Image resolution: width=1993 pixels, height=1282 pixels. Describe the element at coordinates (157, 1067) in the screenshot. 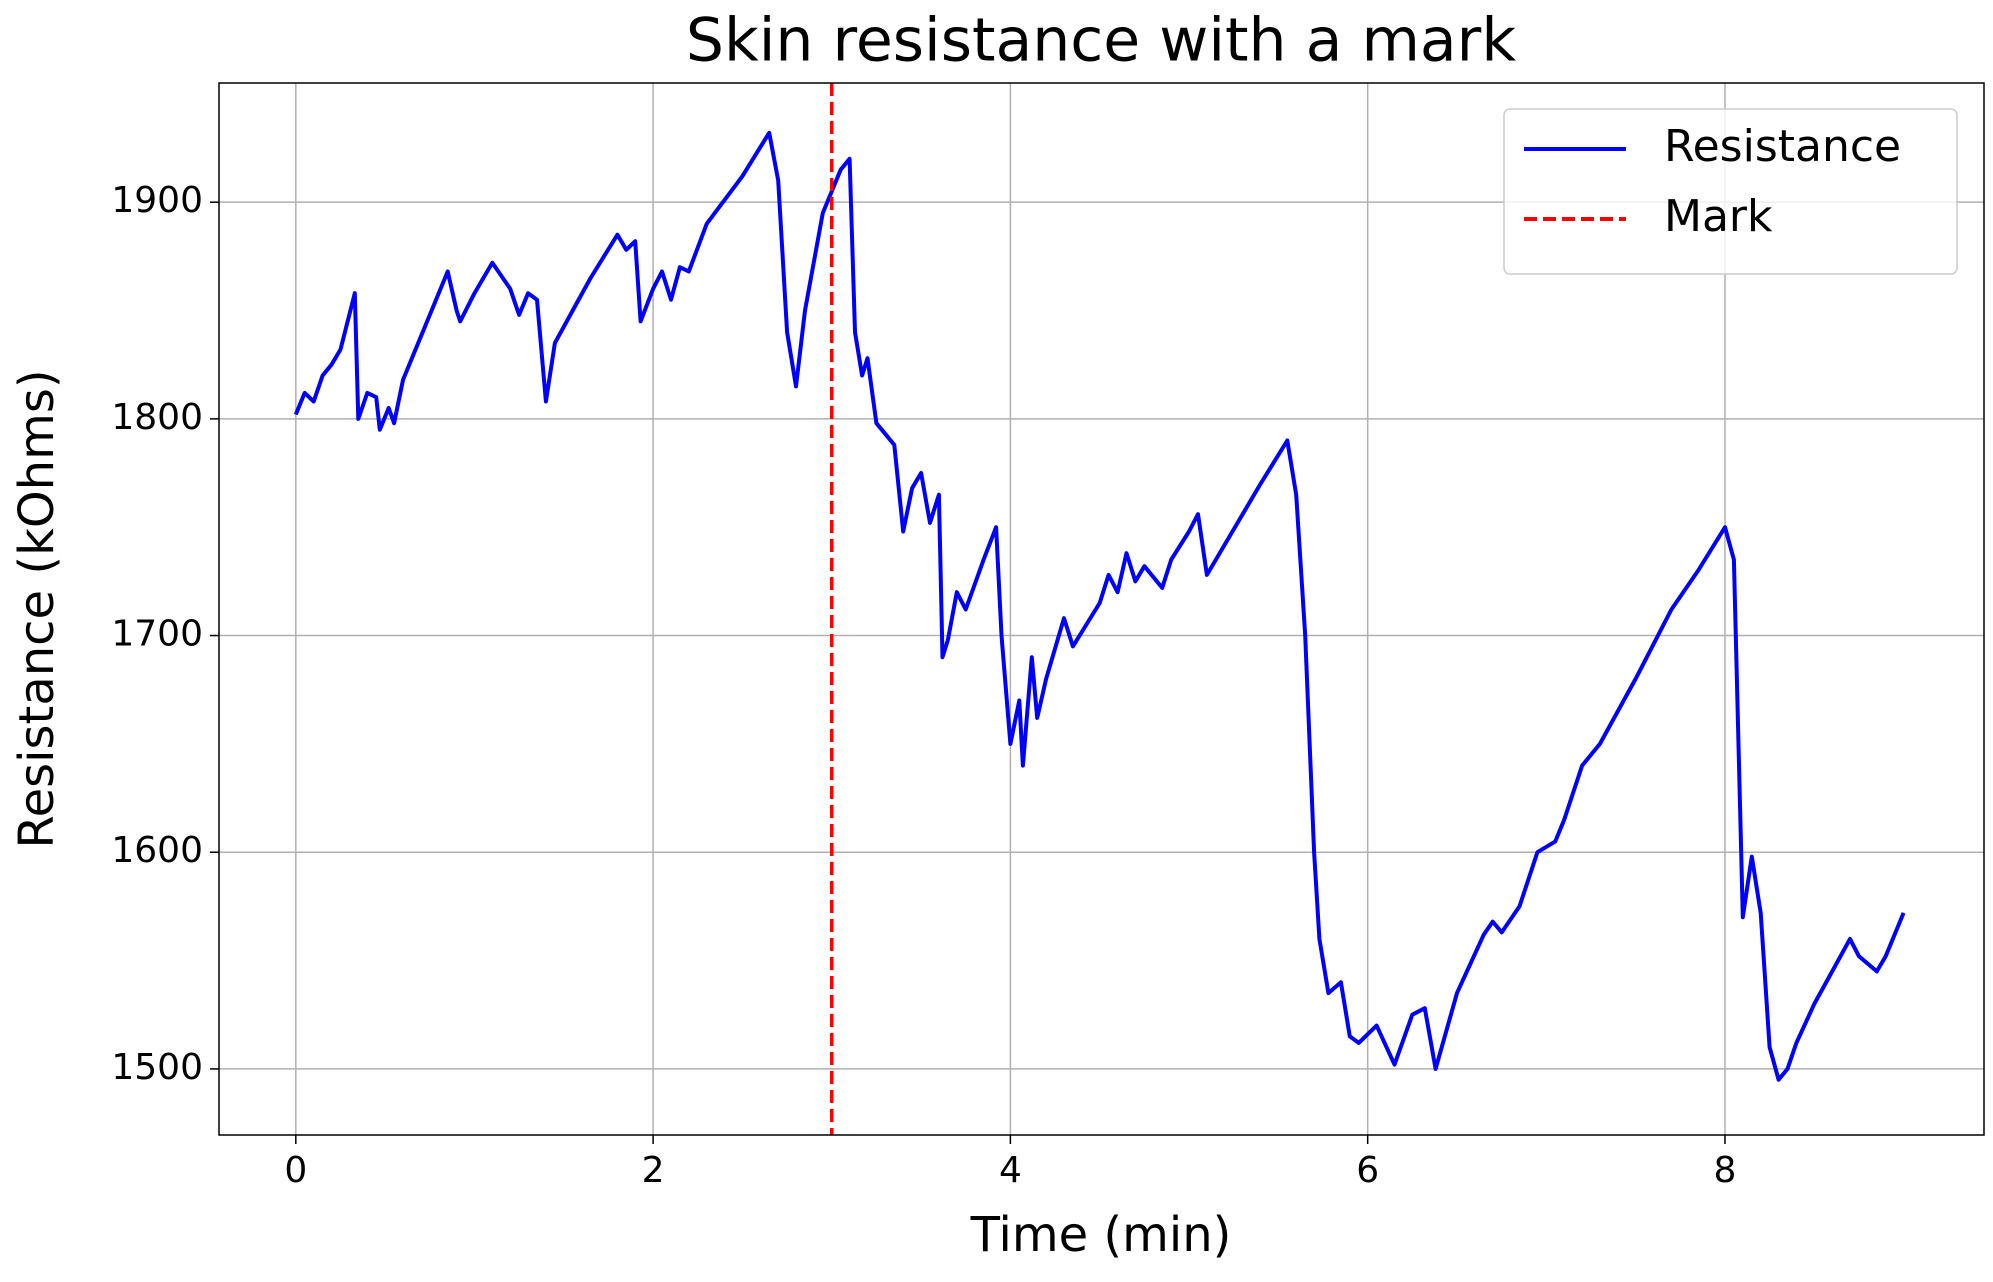

I see `y-tick-label: 1500` at that location.